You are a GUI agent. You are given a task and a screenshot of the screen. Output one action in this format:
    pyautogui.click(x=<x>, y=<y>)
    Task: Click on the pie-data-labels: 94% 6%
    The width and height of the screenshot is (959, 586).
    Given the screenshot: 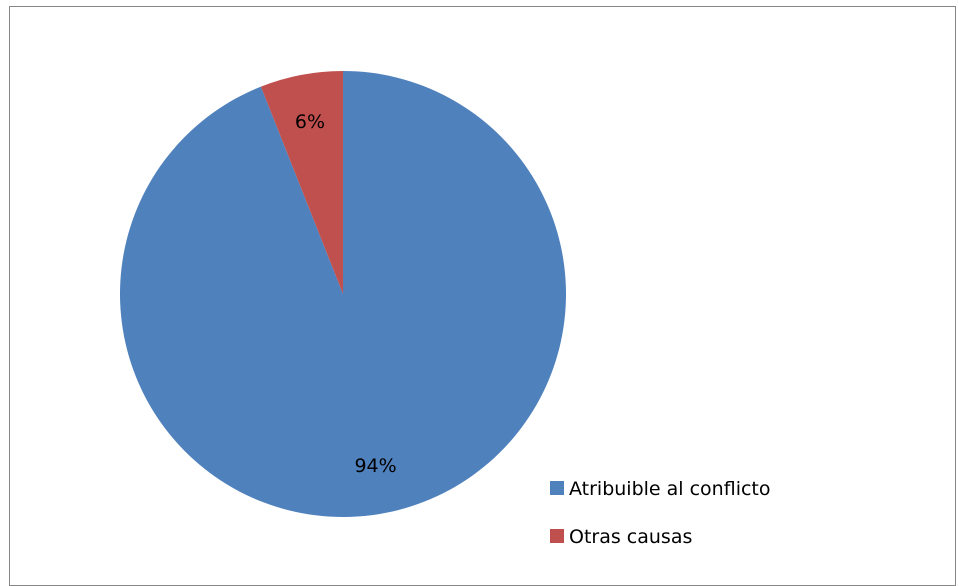 What is the action you would take?
    pyautogui.click(x=346, y=294)
    